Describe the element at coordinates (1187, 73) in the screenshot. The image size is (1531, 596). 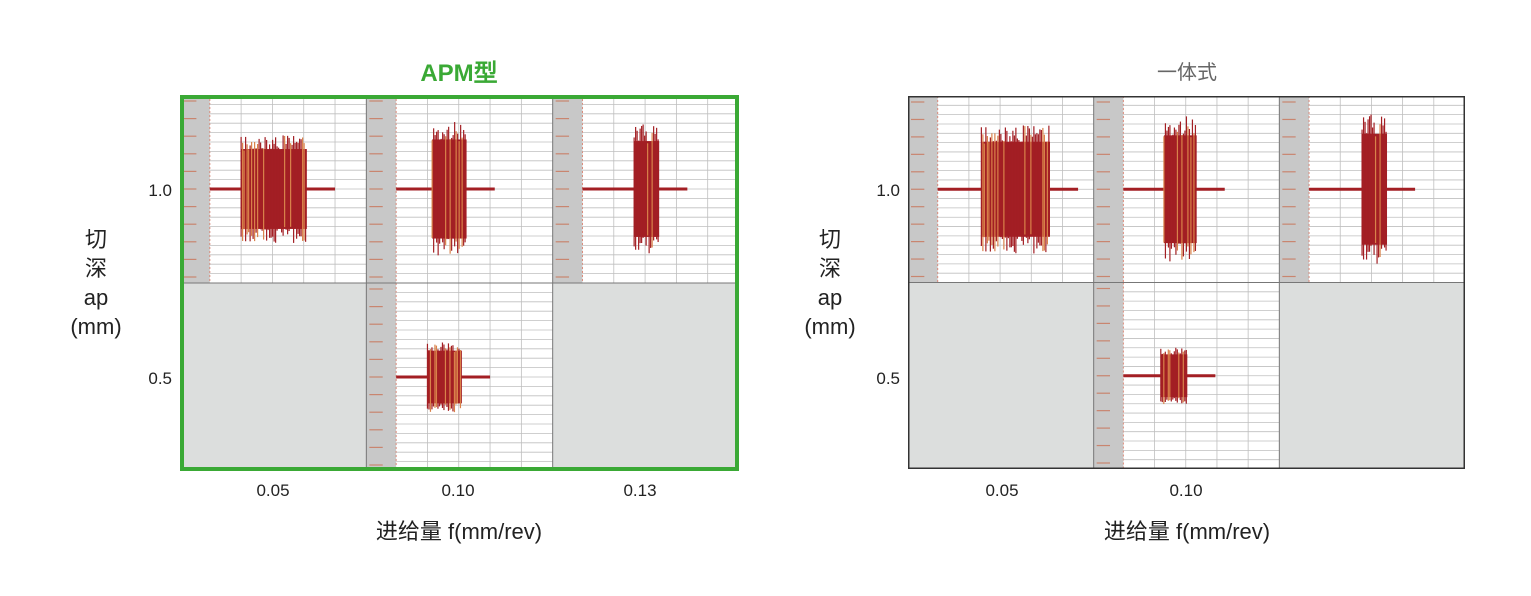
I see `chart-title-integrated: 一体式` at that location.